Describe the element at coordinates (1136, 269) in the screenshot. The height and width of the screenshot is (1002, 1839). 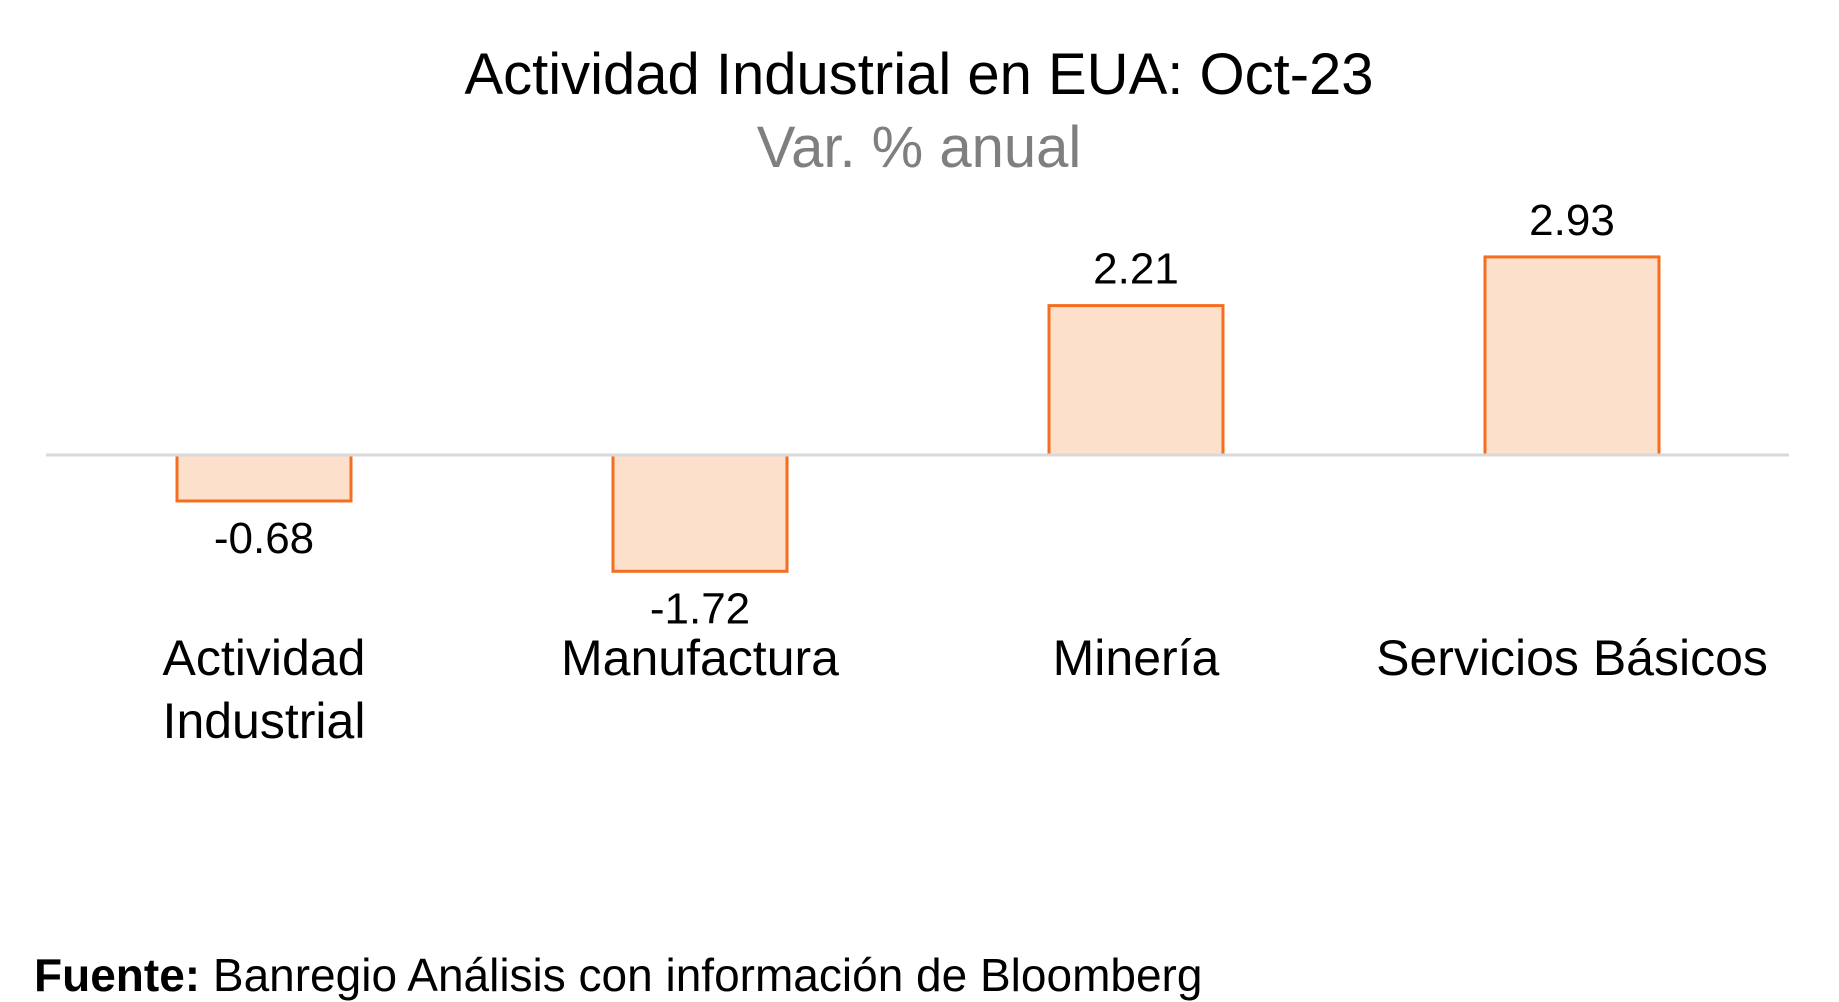
I see `data-label-2: 2.21` at that location.